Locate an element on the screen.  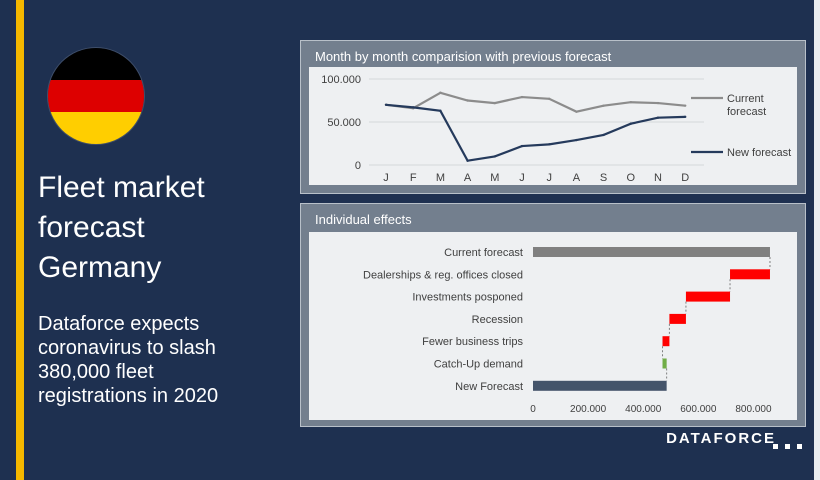
flag-stripe-black is located at coordinates (96, 64).